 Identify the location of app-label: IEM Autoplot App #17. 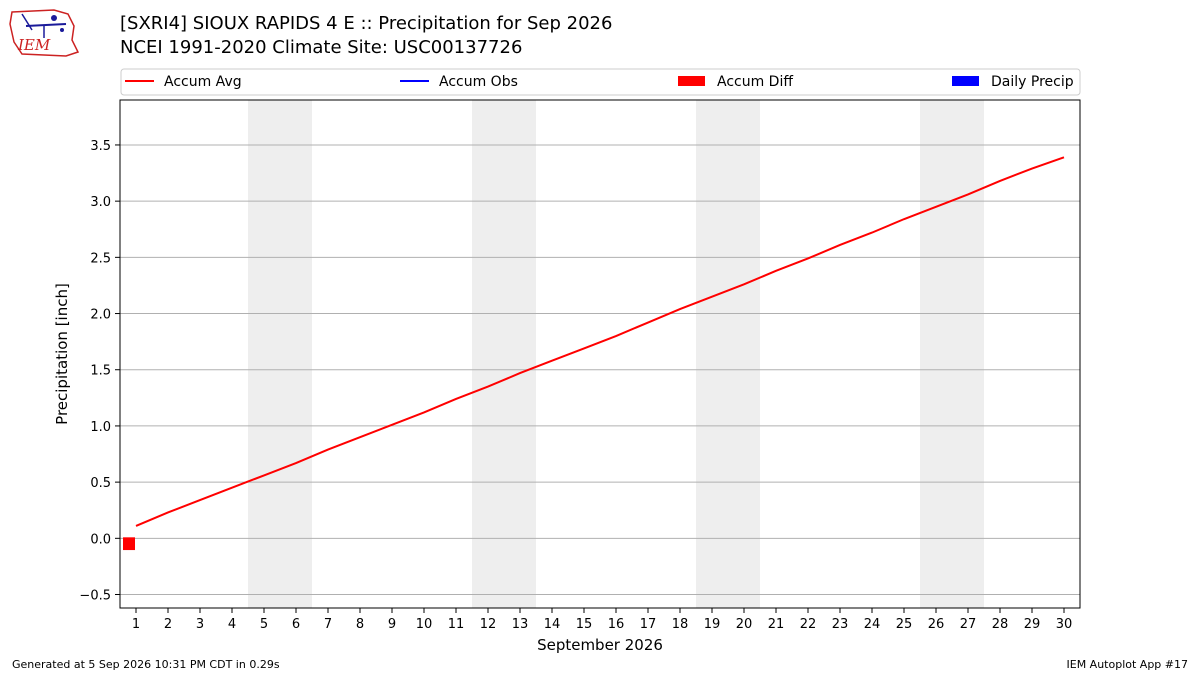
(1127, 664).